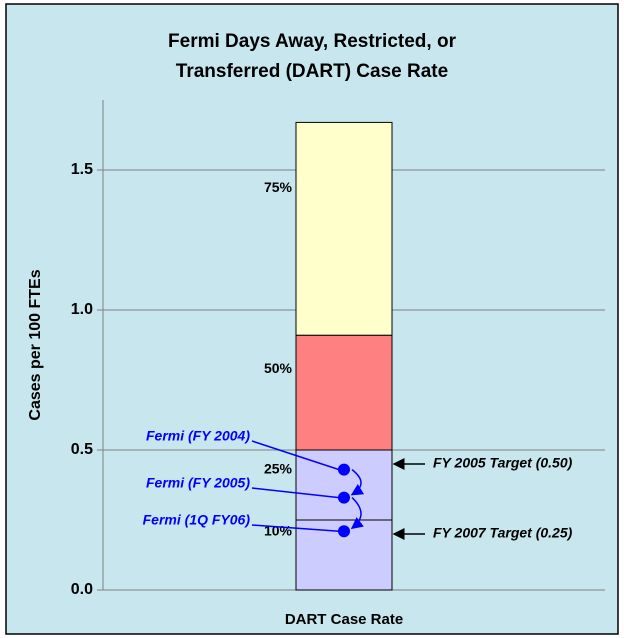 The image size is (624, 638). What do you see at coordinates (82, 309) in the screenshot?
I see `y-tick-label: 1.0` at bounding box center [82, 309].